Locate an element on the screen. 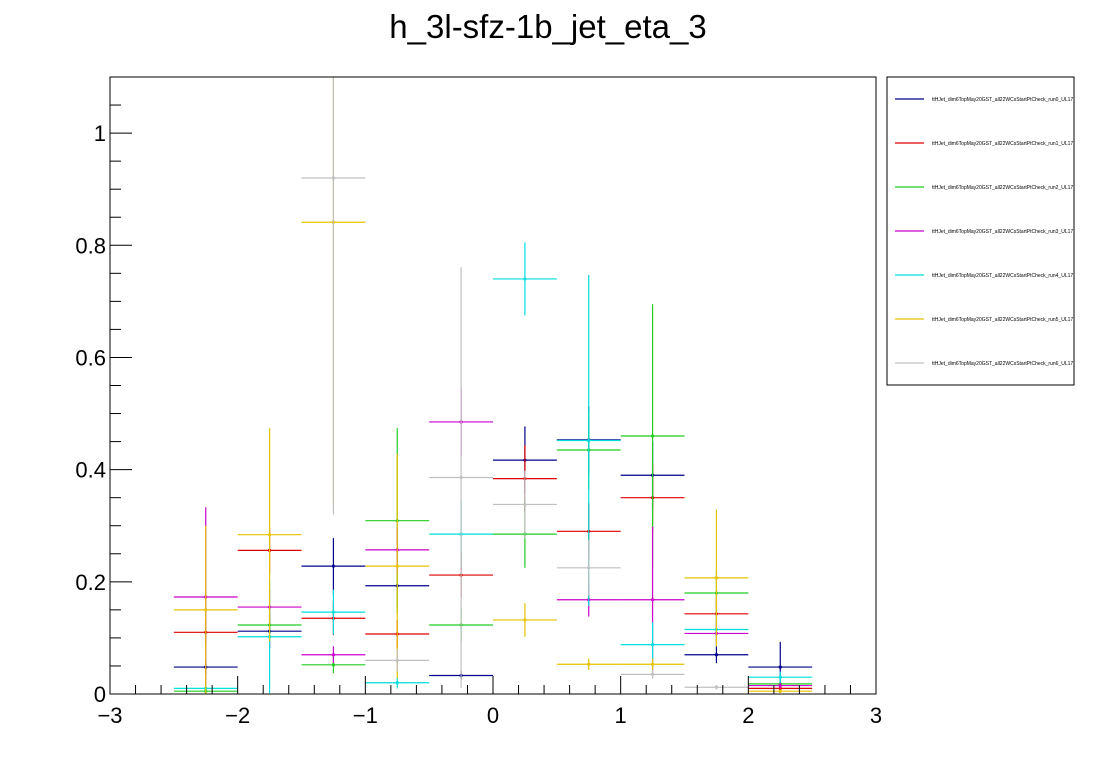 The image size is (1096, 772). x-tick-label: 1 is located at coordinates (621, 715).